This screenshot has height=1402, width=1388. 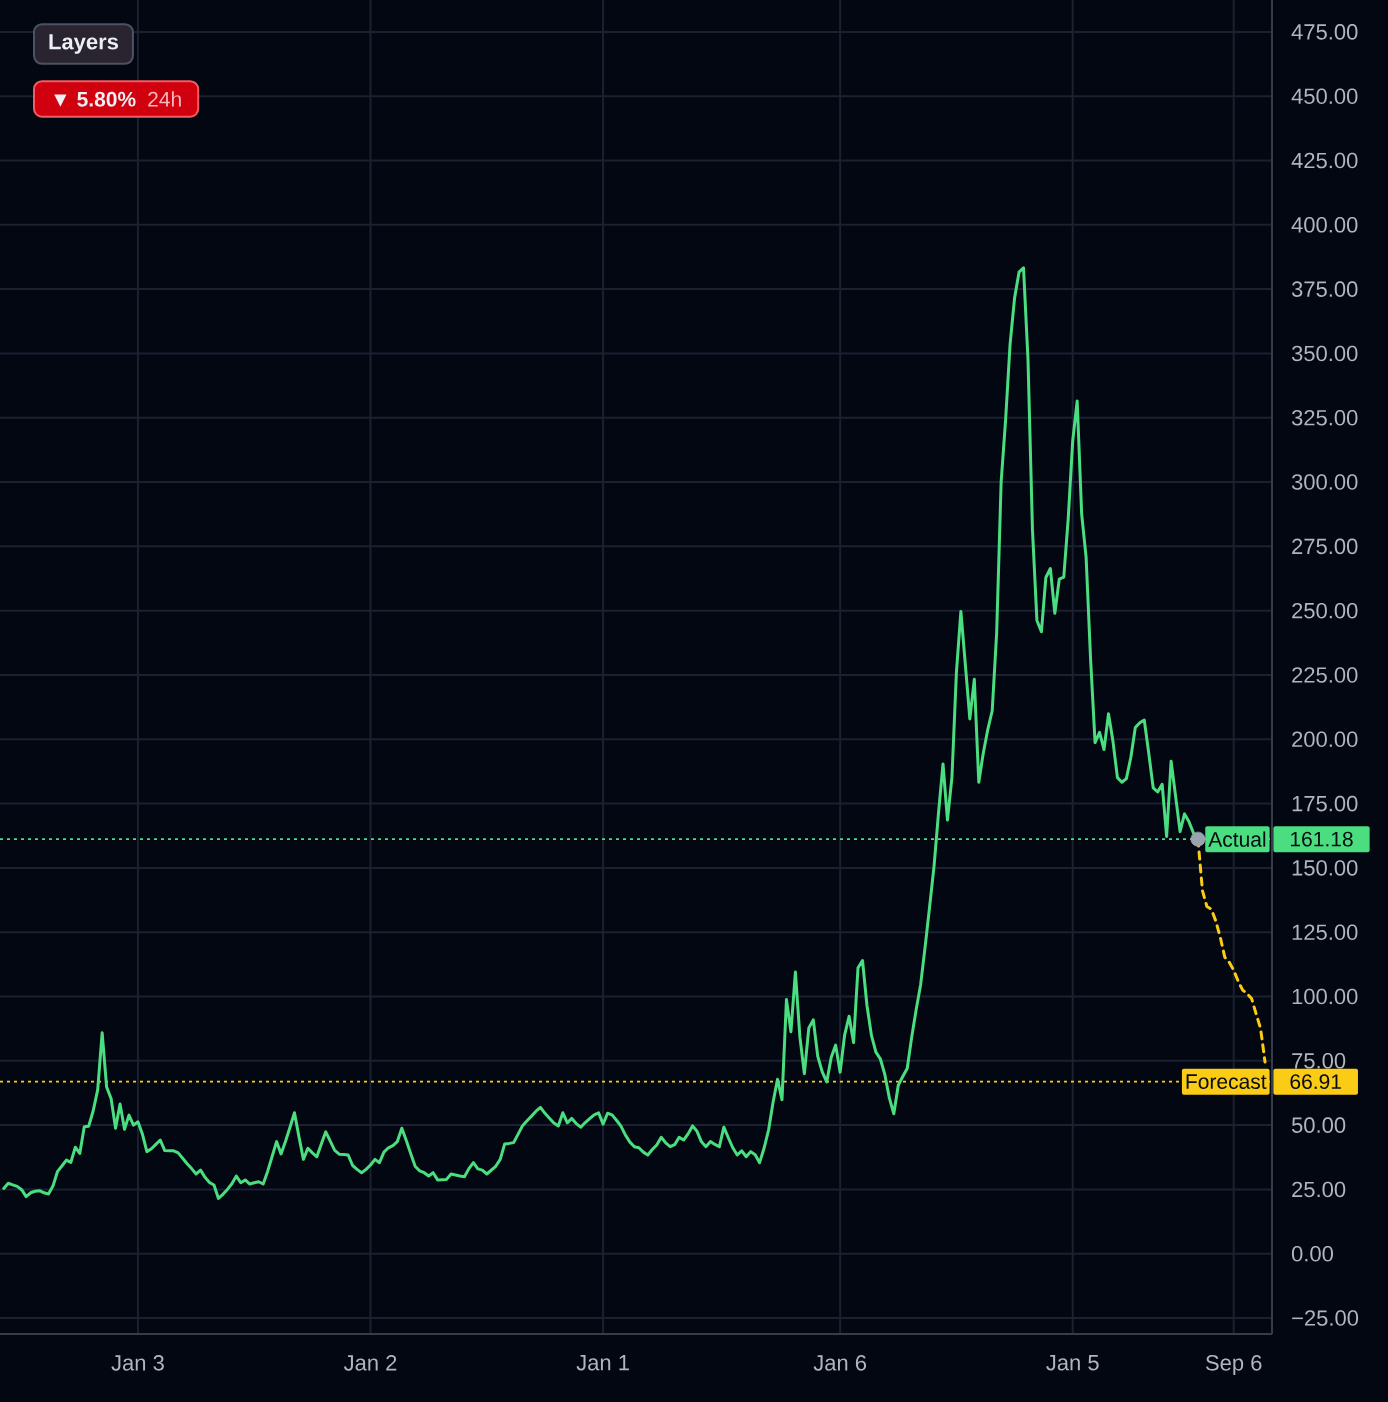 I want to click on y-tick-label: 150.00, so click(x=1325, y=868).